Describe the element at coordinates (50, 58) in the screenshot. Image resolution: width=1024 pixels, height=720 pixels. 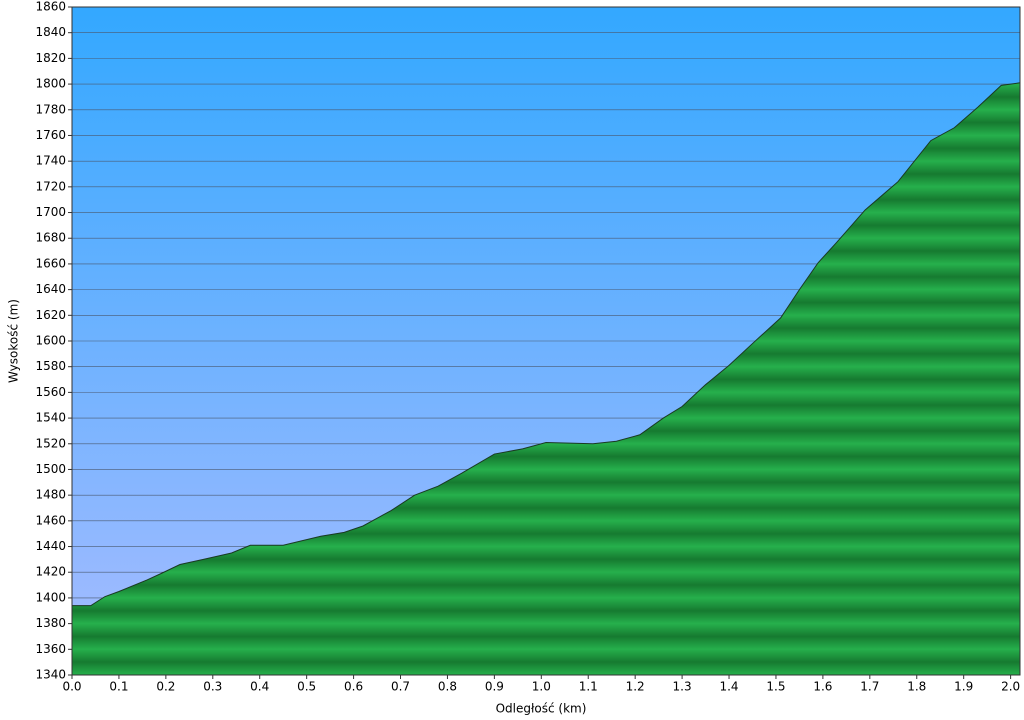
I see `y-tick-label: 1820` at that location.